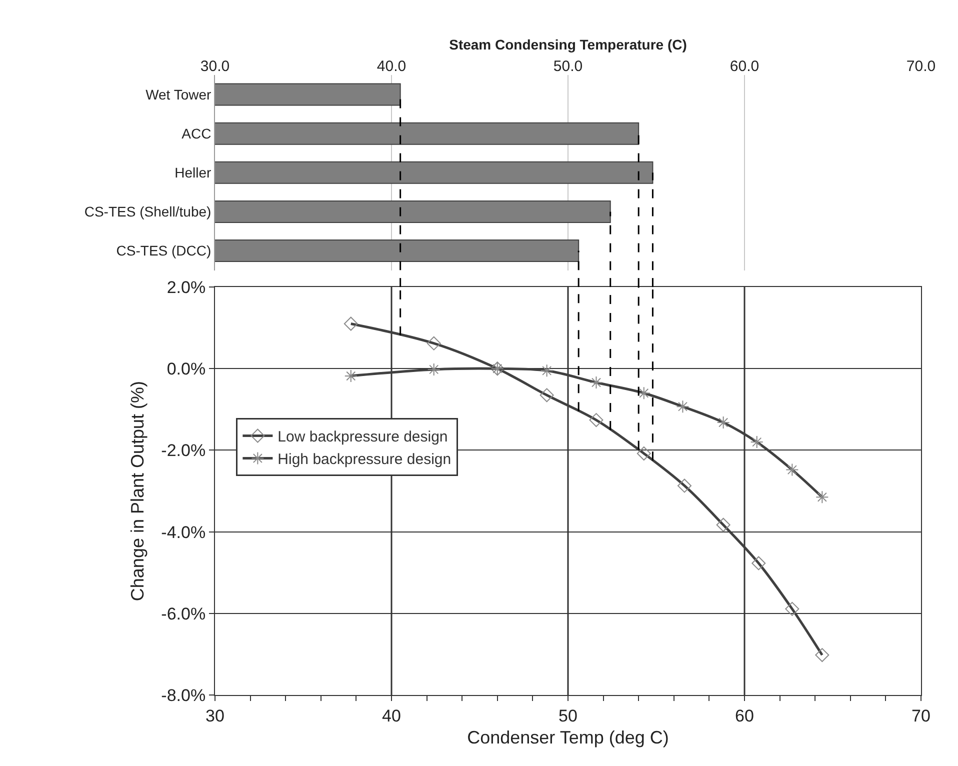 The width and height of the screenshot is (958, 766). Describe the element at coordinates (568, 66) in the screenshot. I see `x-tick-label: 50.0` at that location.